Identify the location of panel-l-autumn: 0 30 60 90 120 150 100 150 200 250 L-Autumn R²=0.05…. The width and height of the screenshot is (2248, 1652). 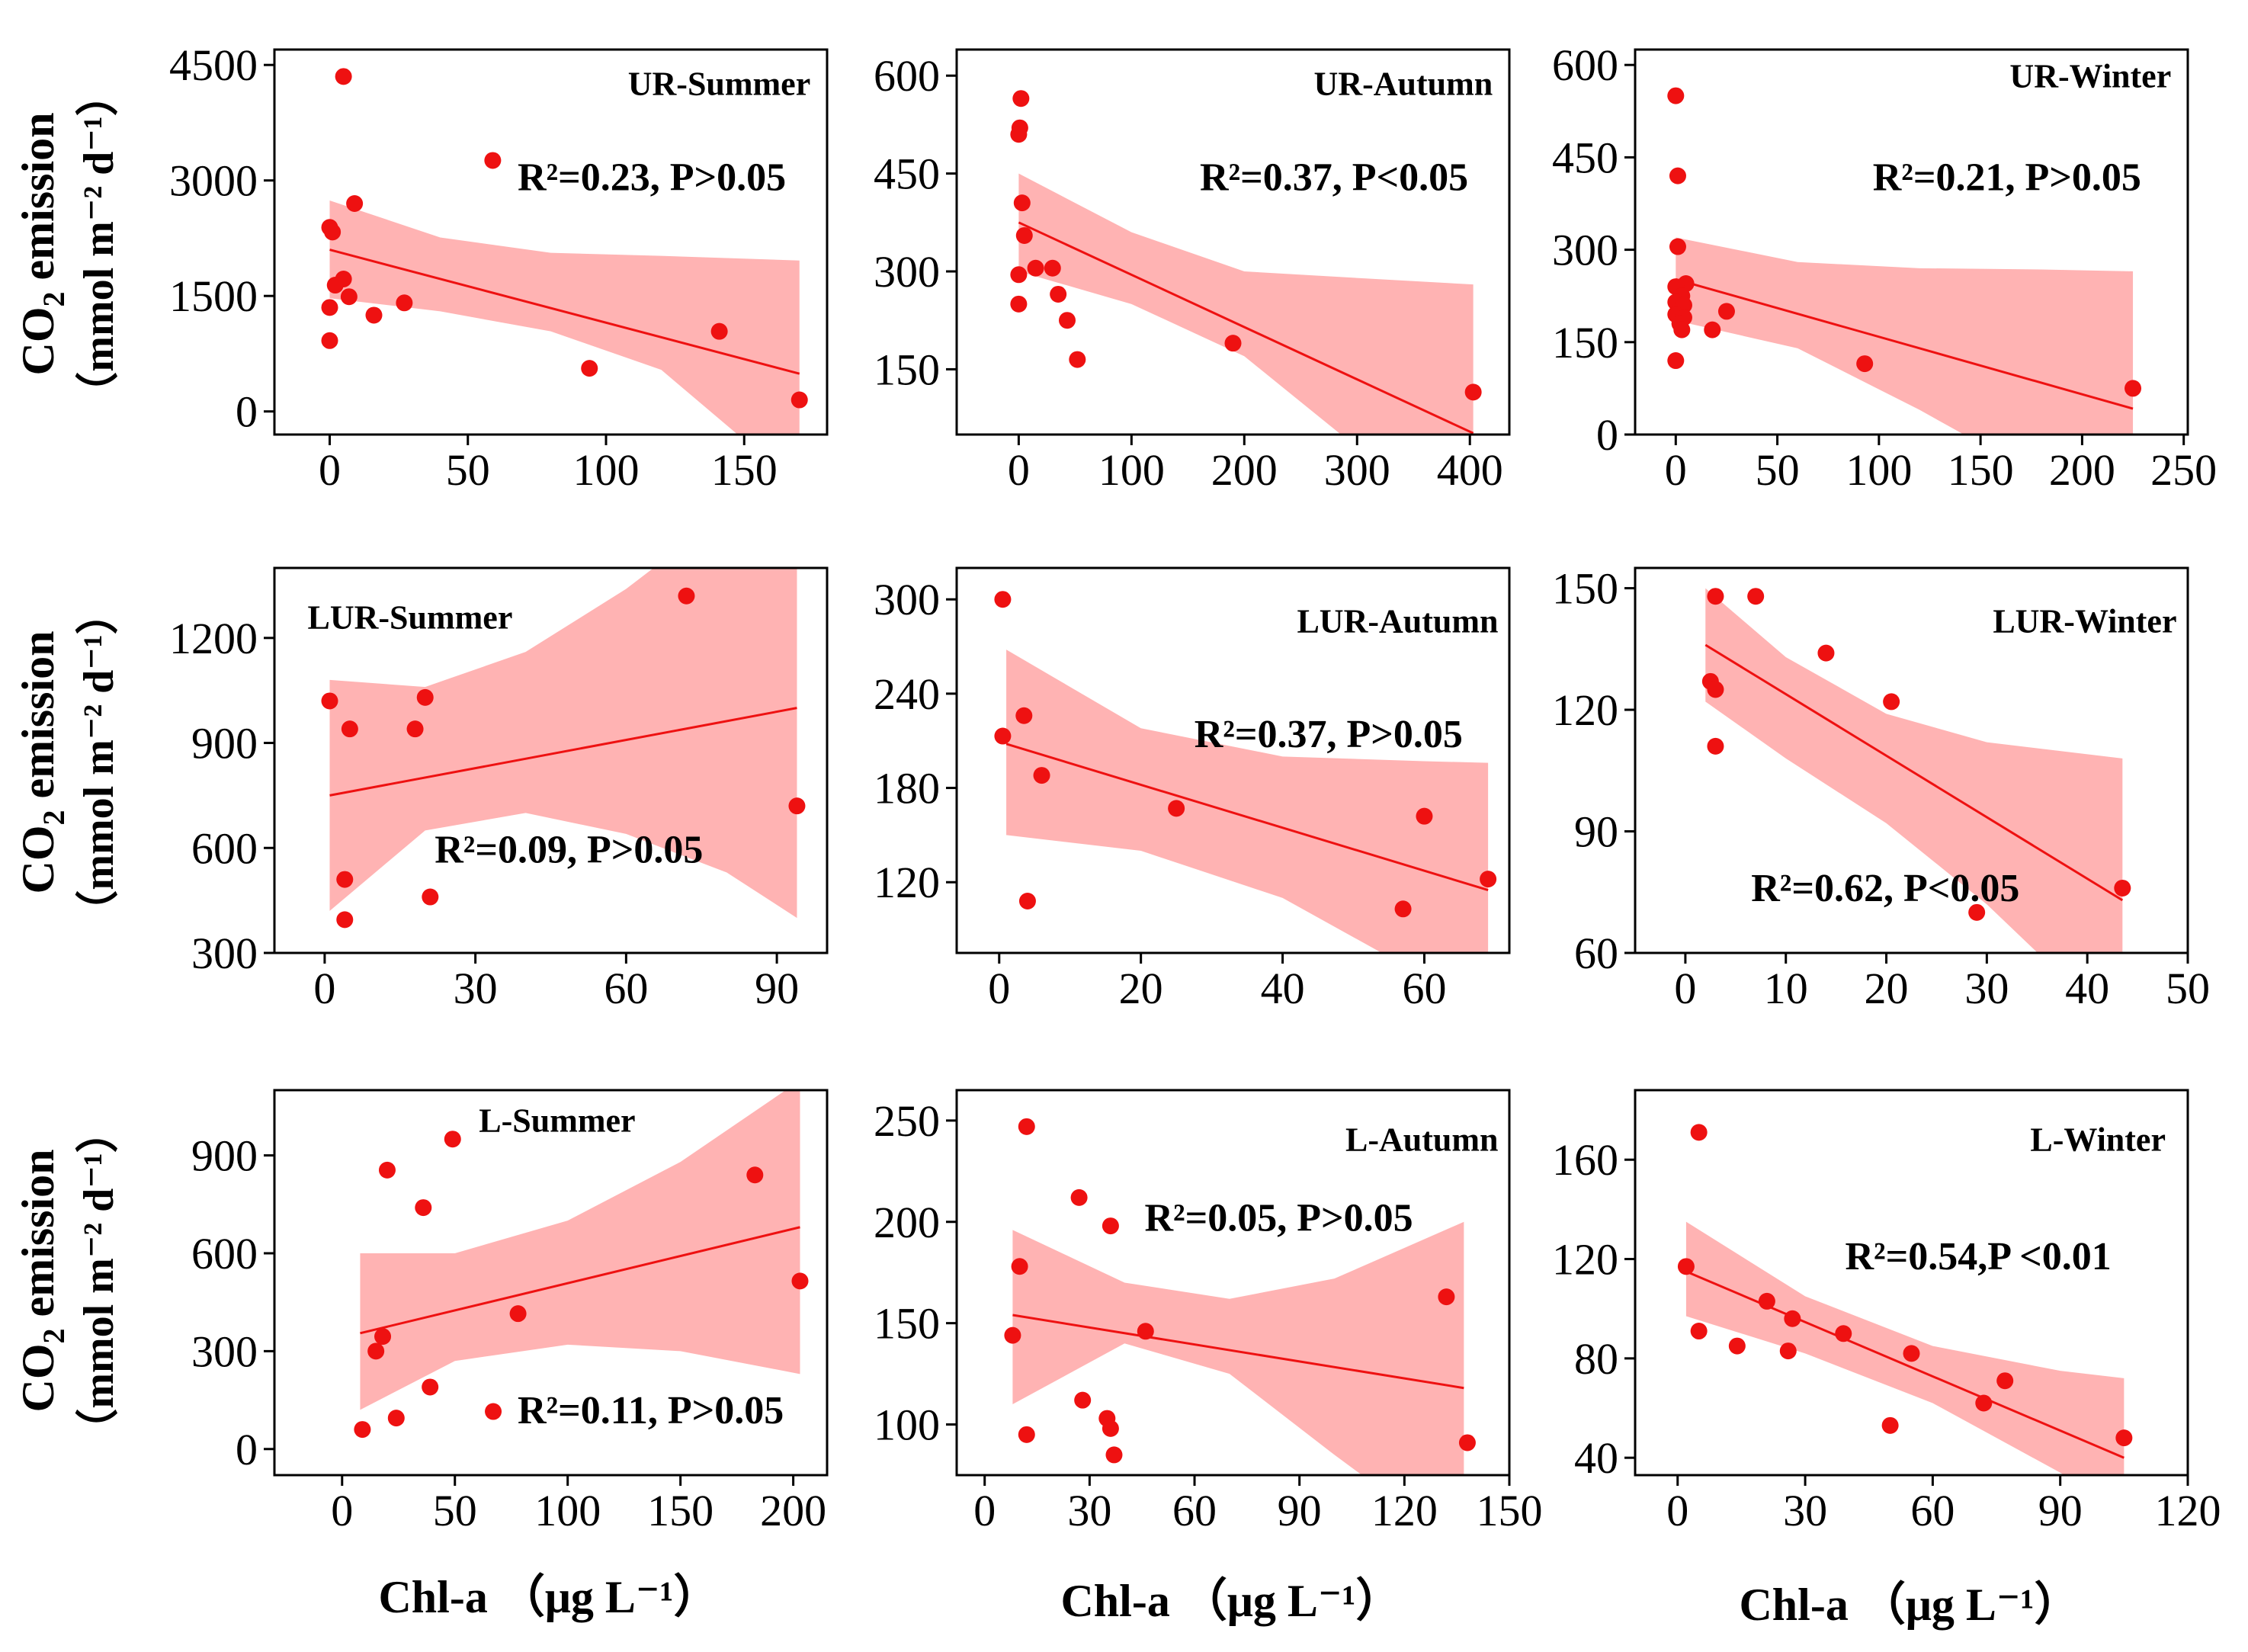
(1208, 1312).